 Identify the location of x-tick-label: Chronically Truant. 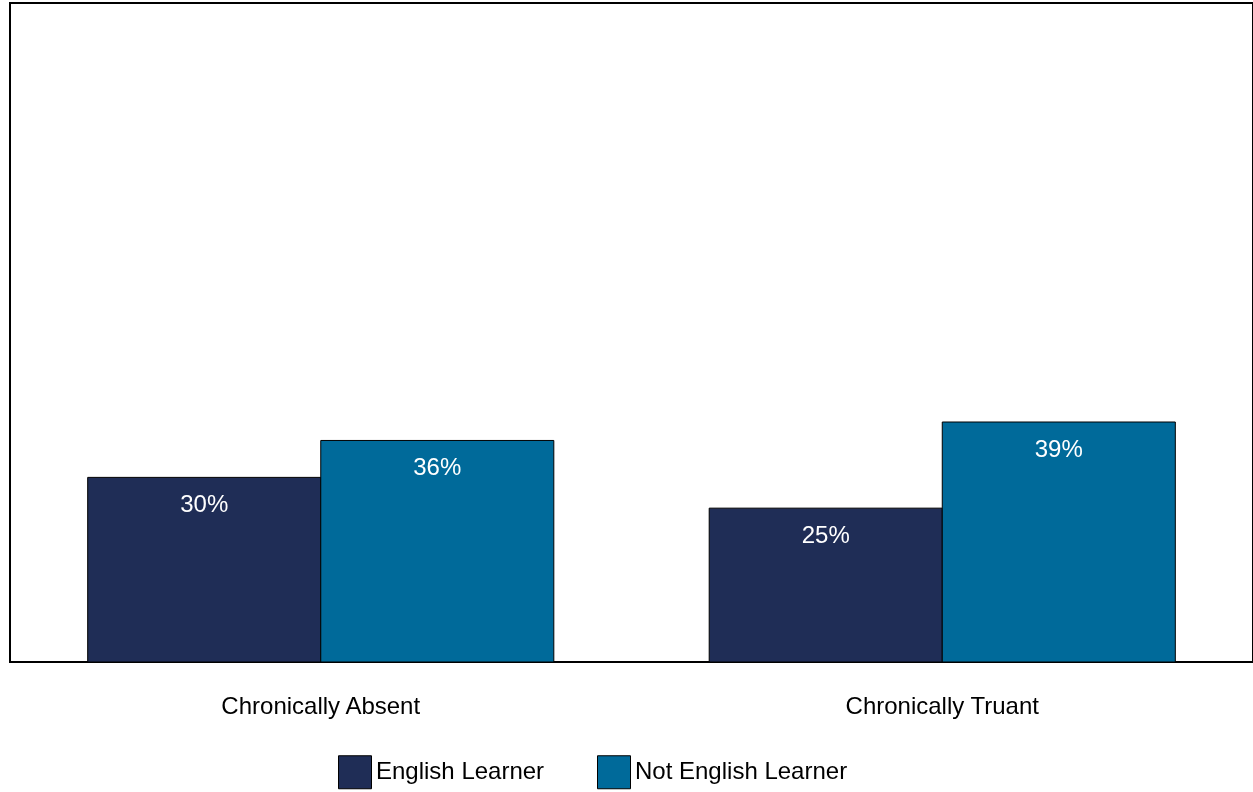
(942, 705).